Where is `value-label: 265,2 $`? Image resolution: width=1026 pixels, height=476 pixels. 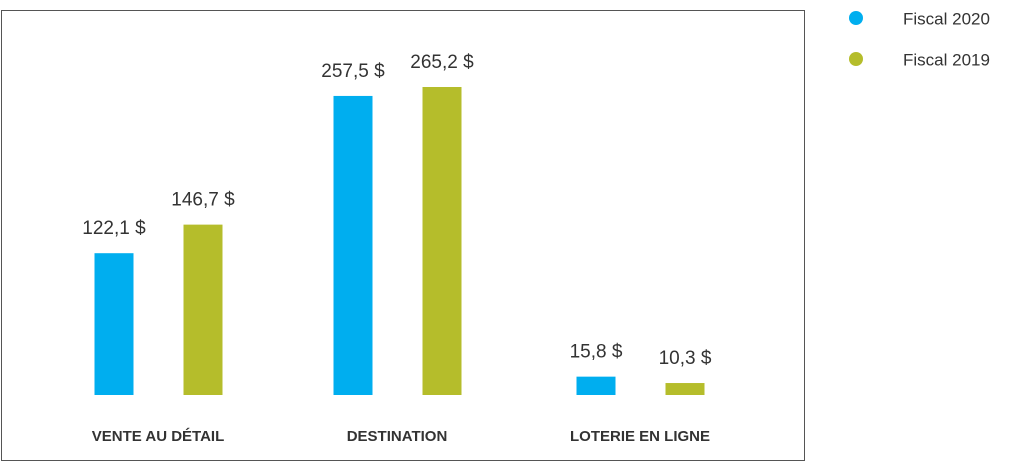
value-label: 265,2 $ is located at coordinates (442, 62).